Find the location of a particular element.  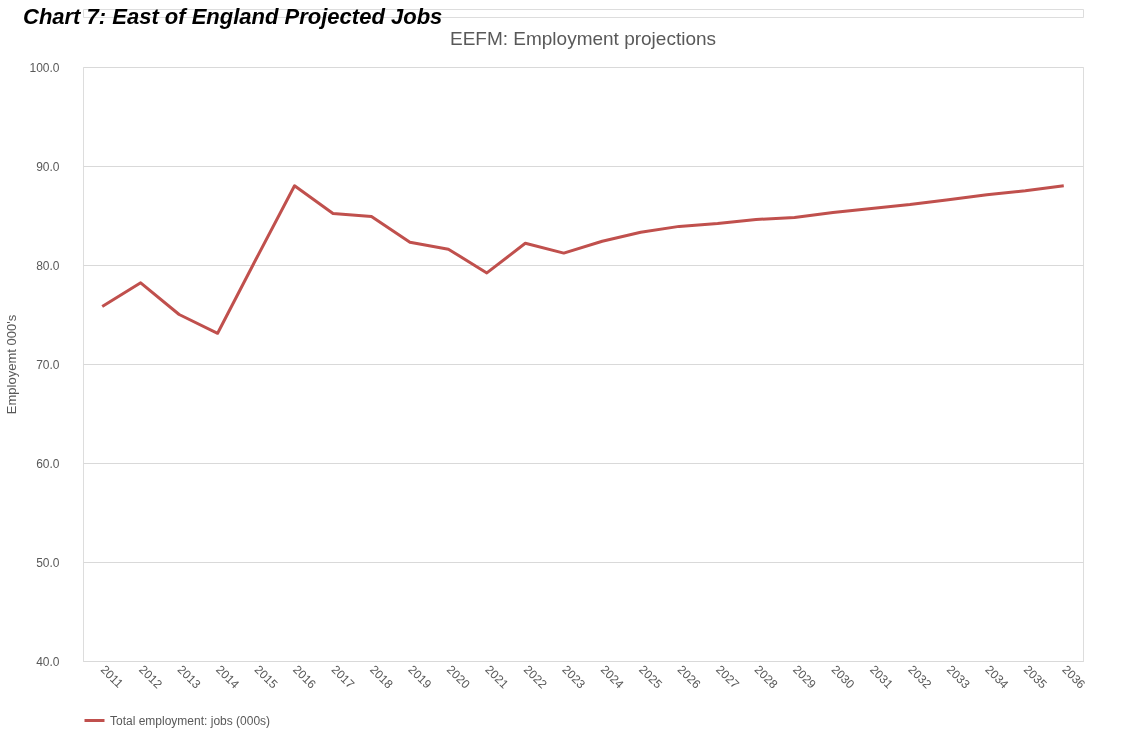

y-tick-label: 100.0 is located at coordinates (44, 67).